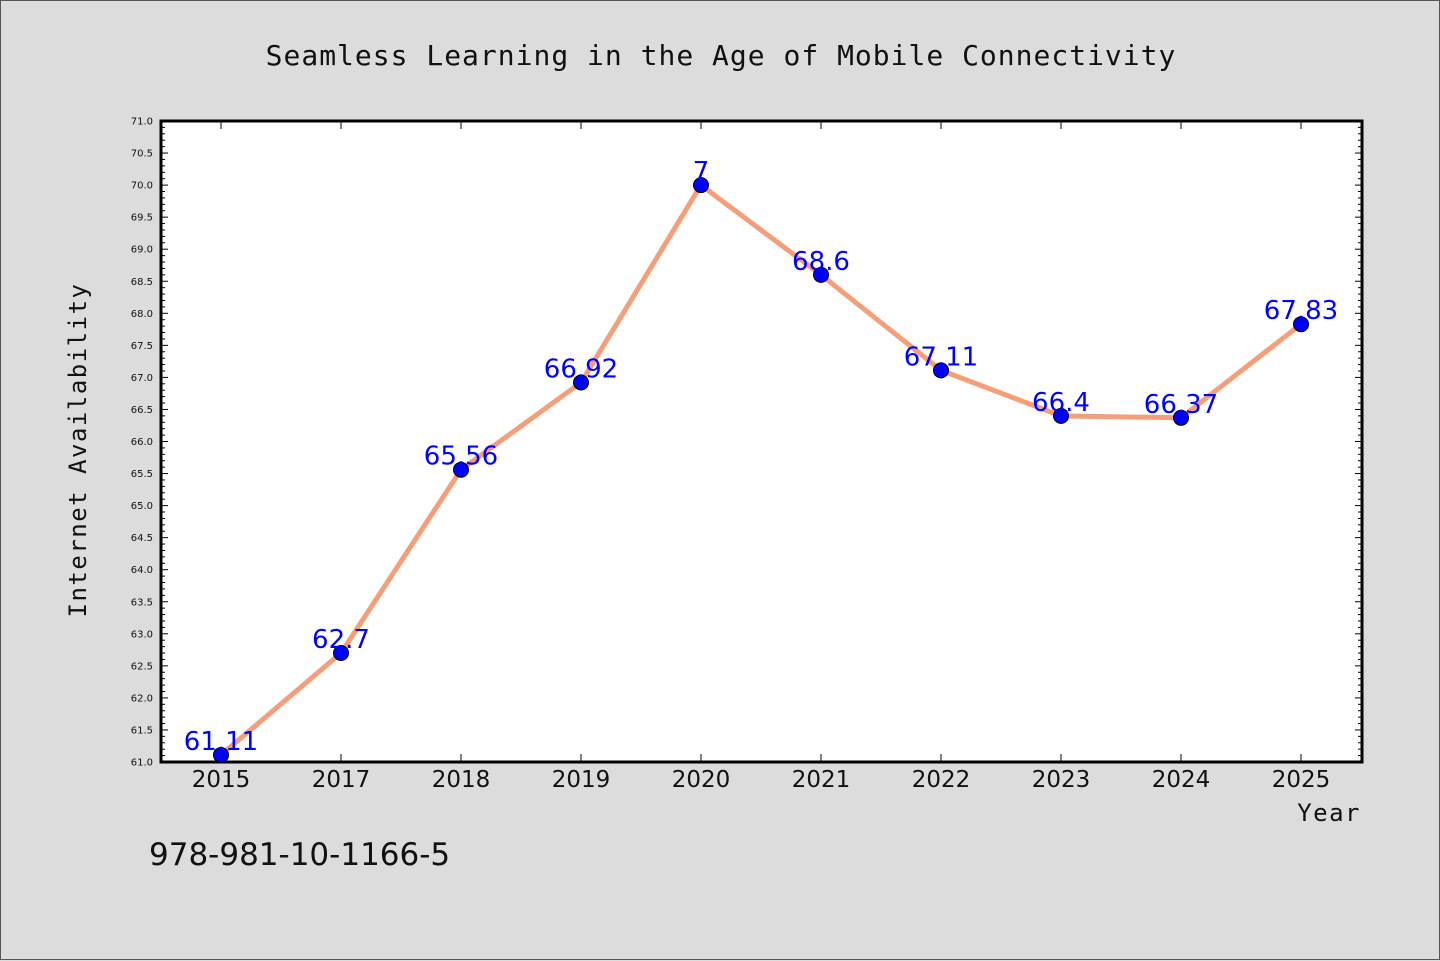 The image size is (1440, 961). Describe the element at coordinates (461, 457) in the screenshot. I see `data-point-label: 65.56` at that location.